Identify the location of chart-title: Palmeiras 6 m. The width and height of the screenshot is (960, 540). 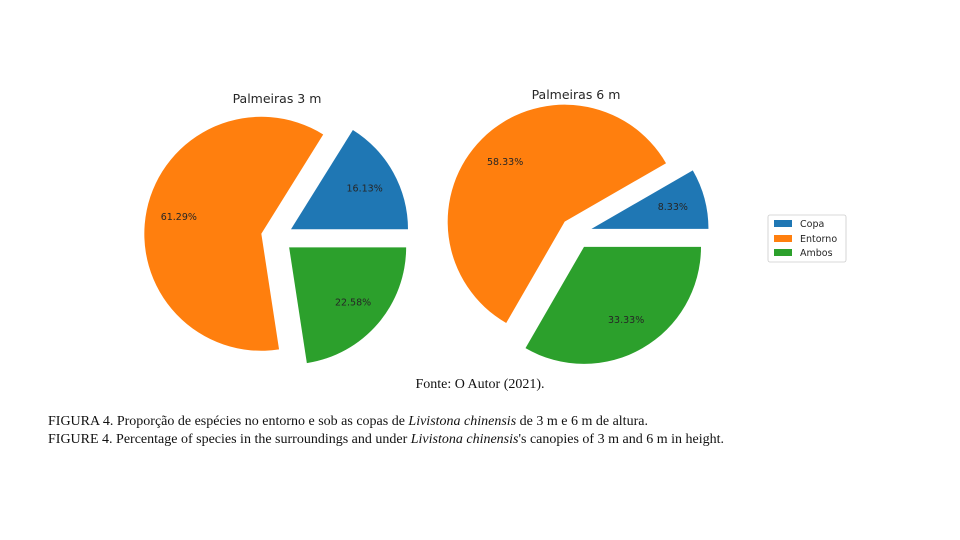
(576, 94).